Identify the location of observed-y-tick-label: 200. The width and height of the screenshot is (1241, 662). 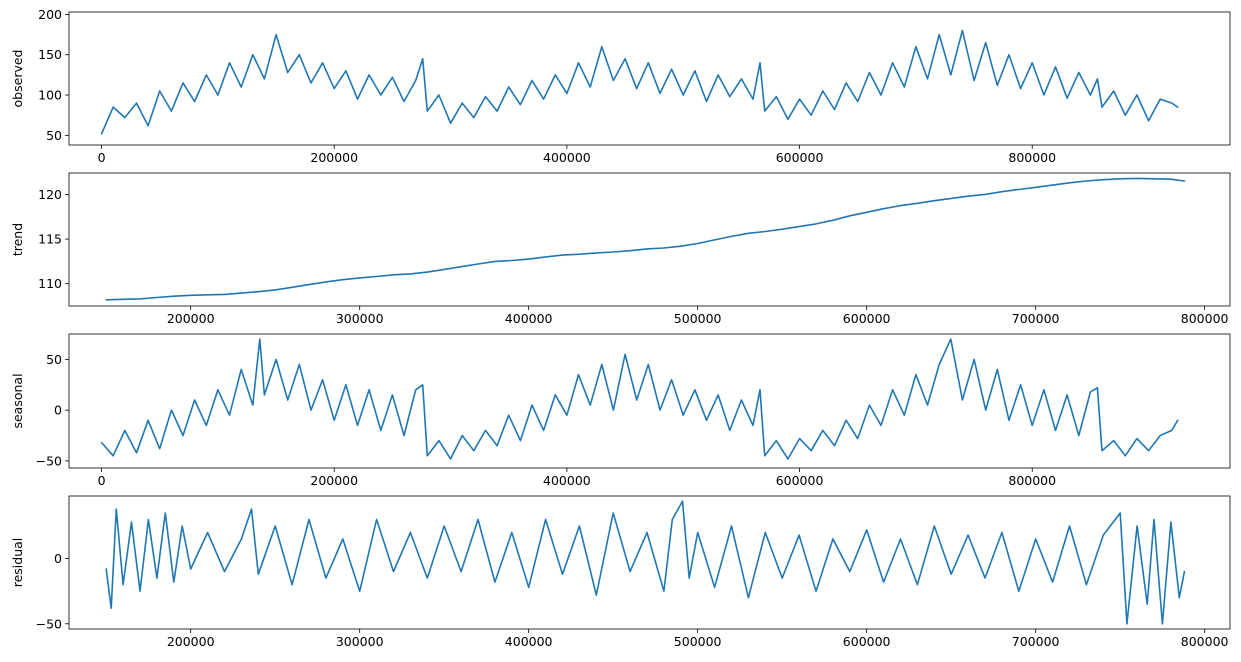
(50, 14).